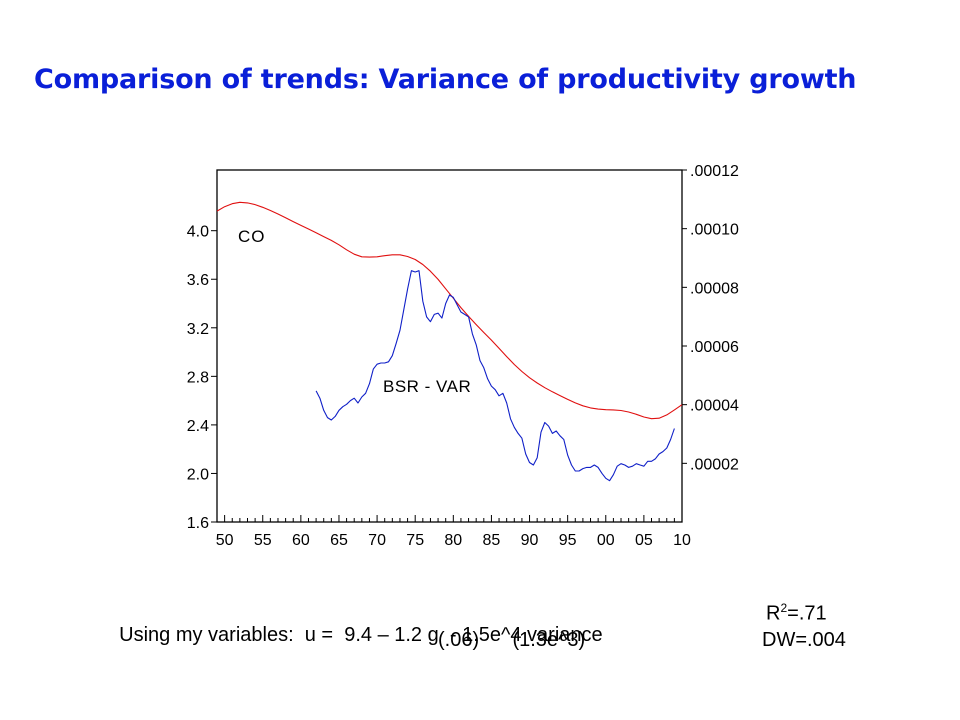 The width and height of the screenshot is (960, 720). I want to click on x-tick-label: 10, so click(682, 540).